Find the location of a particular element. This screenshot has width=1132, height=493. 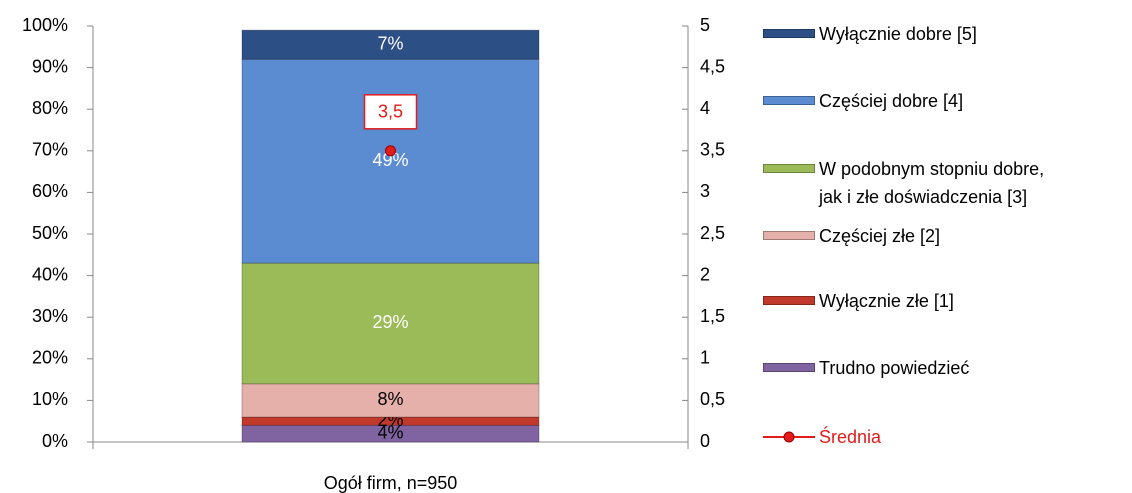

y-tick-label: 100% is located at coordinates (45, 25).